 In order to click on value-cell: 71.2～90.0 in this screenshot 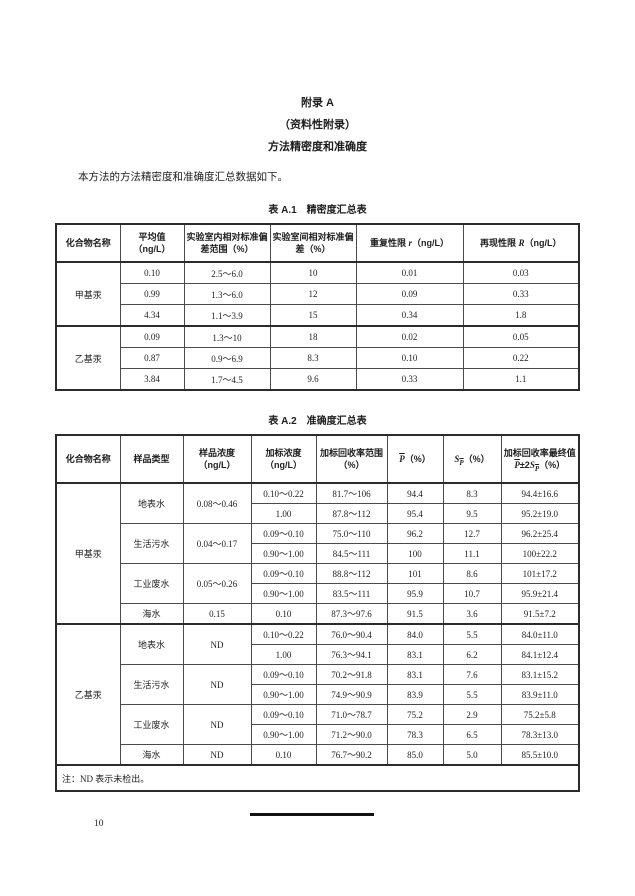, I will do `click(351, 734)`.